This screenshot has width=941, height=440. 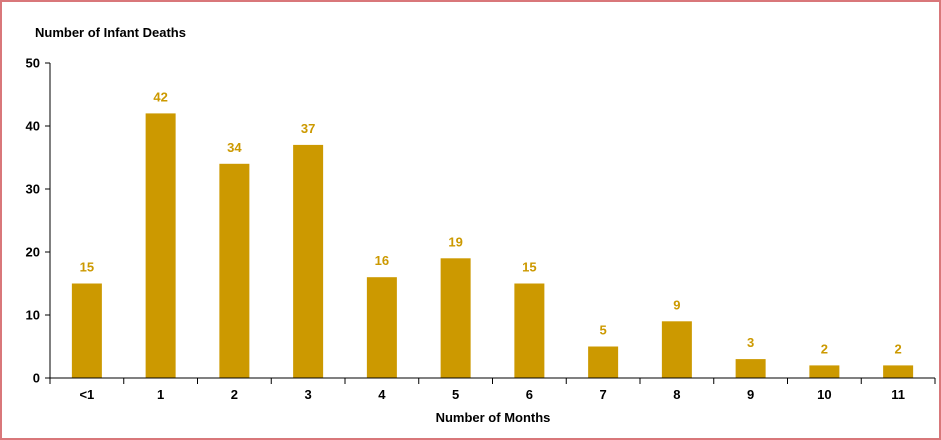 I want to click on x-tick-label: <1, so click(x=86, y=394).